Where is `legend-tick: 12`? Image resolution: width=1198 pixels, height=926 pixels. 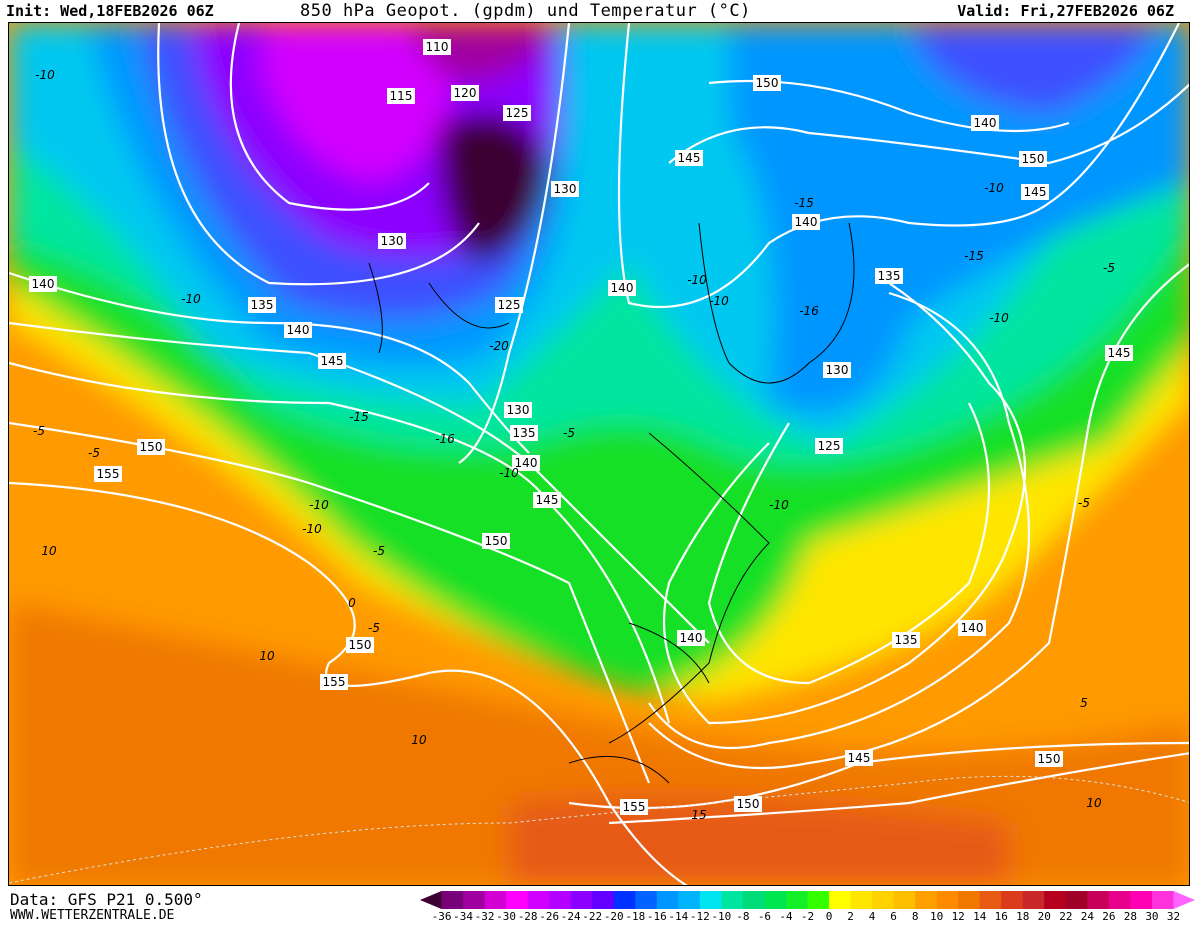
legend-tick: 12 is located at coordinates (958, 916).